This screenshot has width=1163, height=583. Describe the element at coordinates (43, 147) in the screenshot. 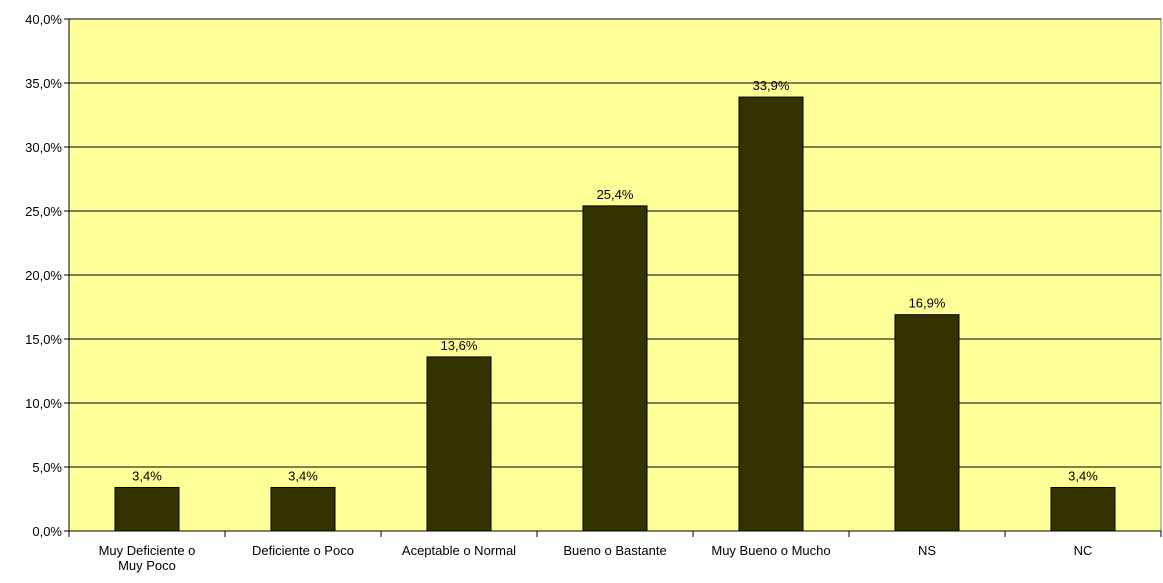

I see `y-tick-label: 30,0%` at that location.